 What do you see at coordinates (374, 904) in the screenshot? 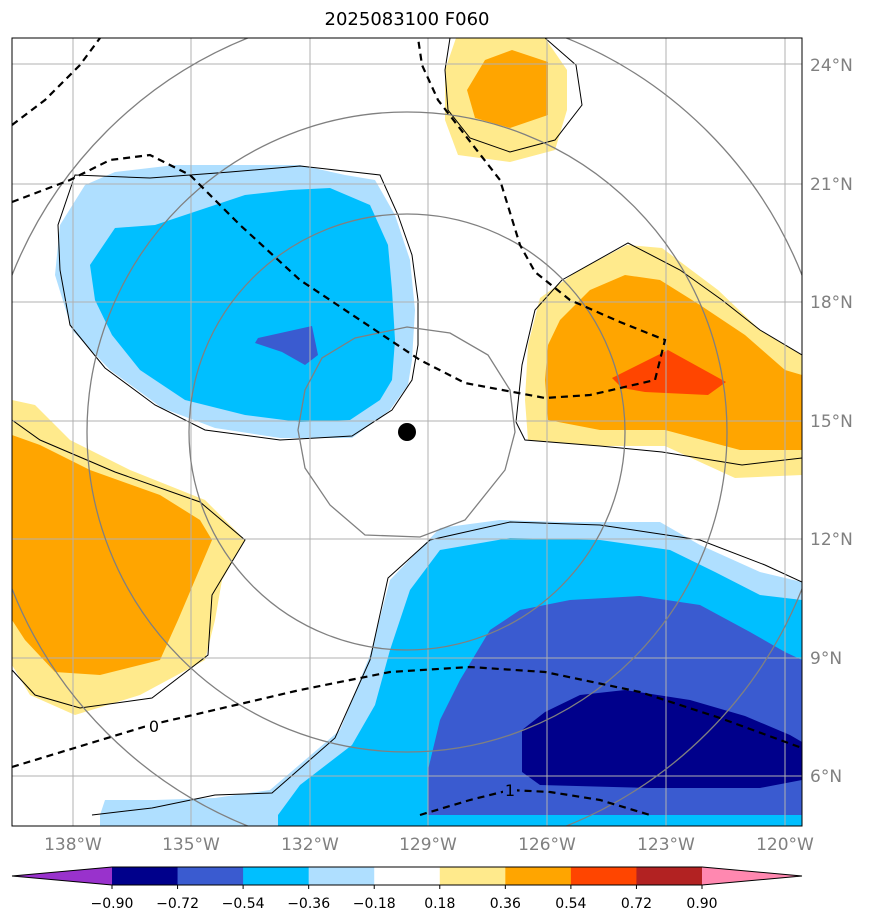
I see `colorbar-tick-label: −0.18` at bounding box center [374, 904].